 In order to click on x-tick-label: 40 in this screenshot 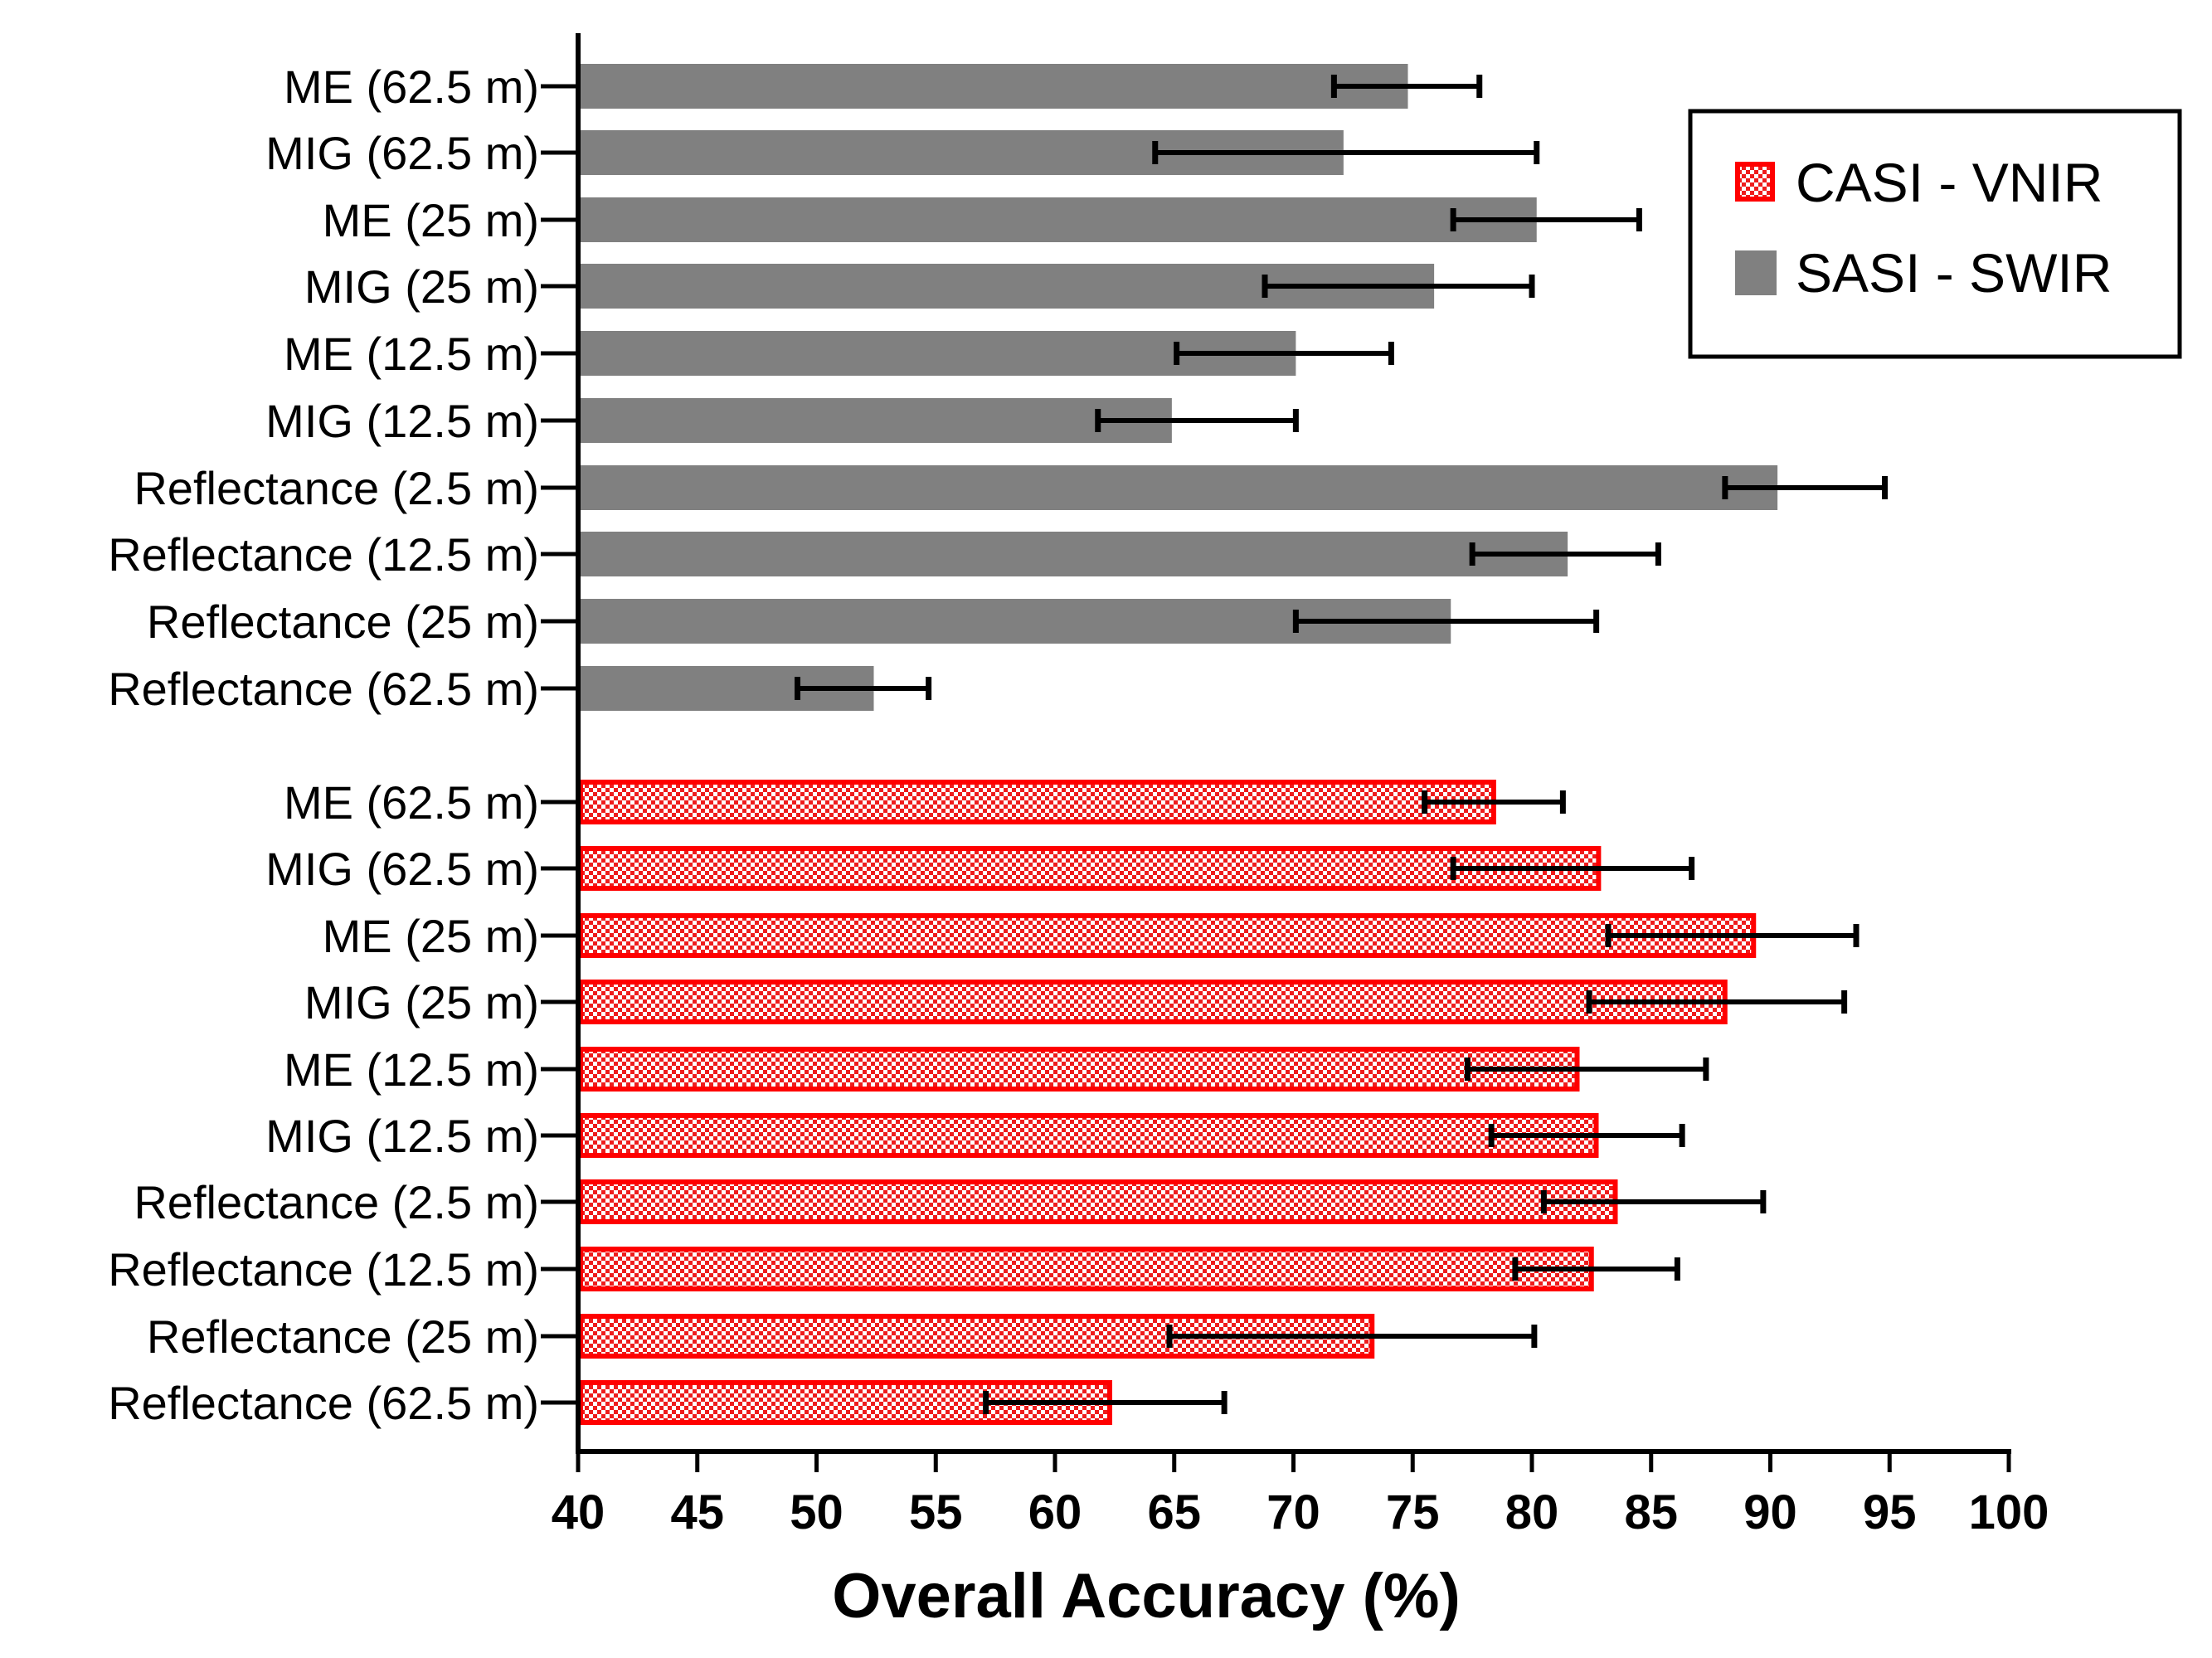, I will do `click(578, 1512)`.